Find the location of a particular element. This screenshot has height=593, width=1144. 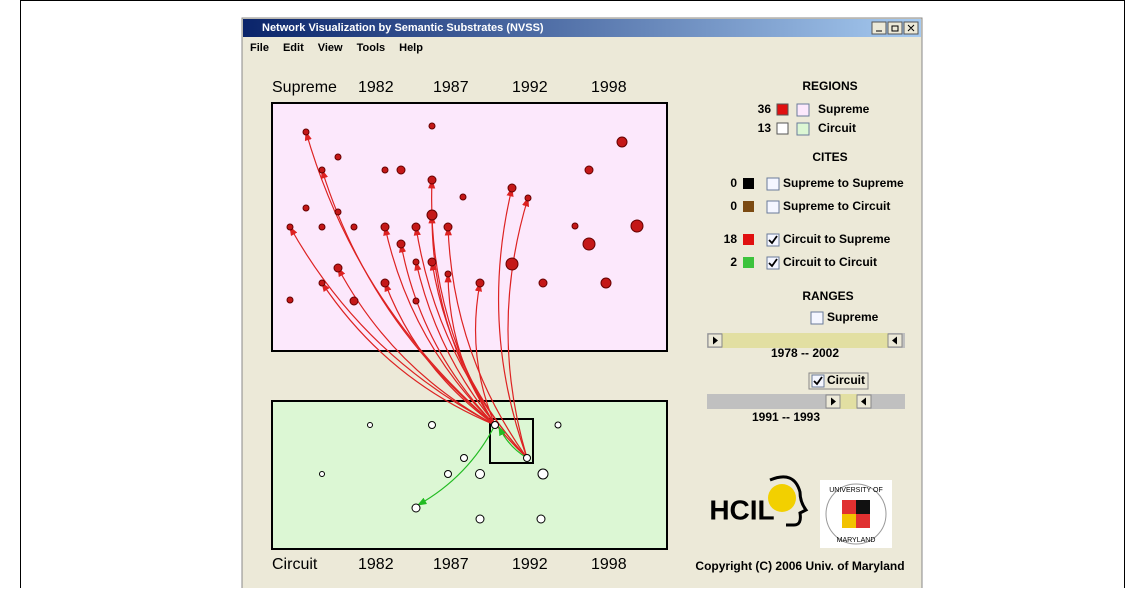

substrate-name: Circuit is located at coordinates (295, 564).